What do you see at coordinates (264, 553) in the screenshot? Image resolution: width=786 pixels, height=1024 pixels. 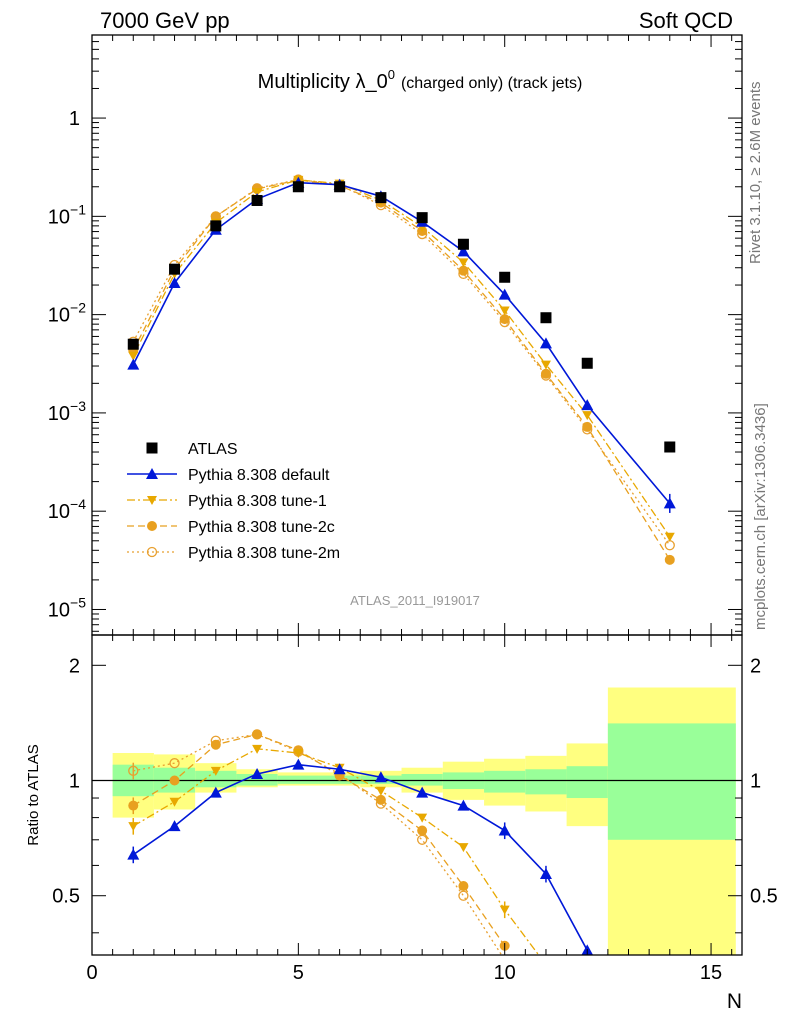 I see `legend-label: Pythia 8.308 tune-2m` at bounding box center [264, 553].